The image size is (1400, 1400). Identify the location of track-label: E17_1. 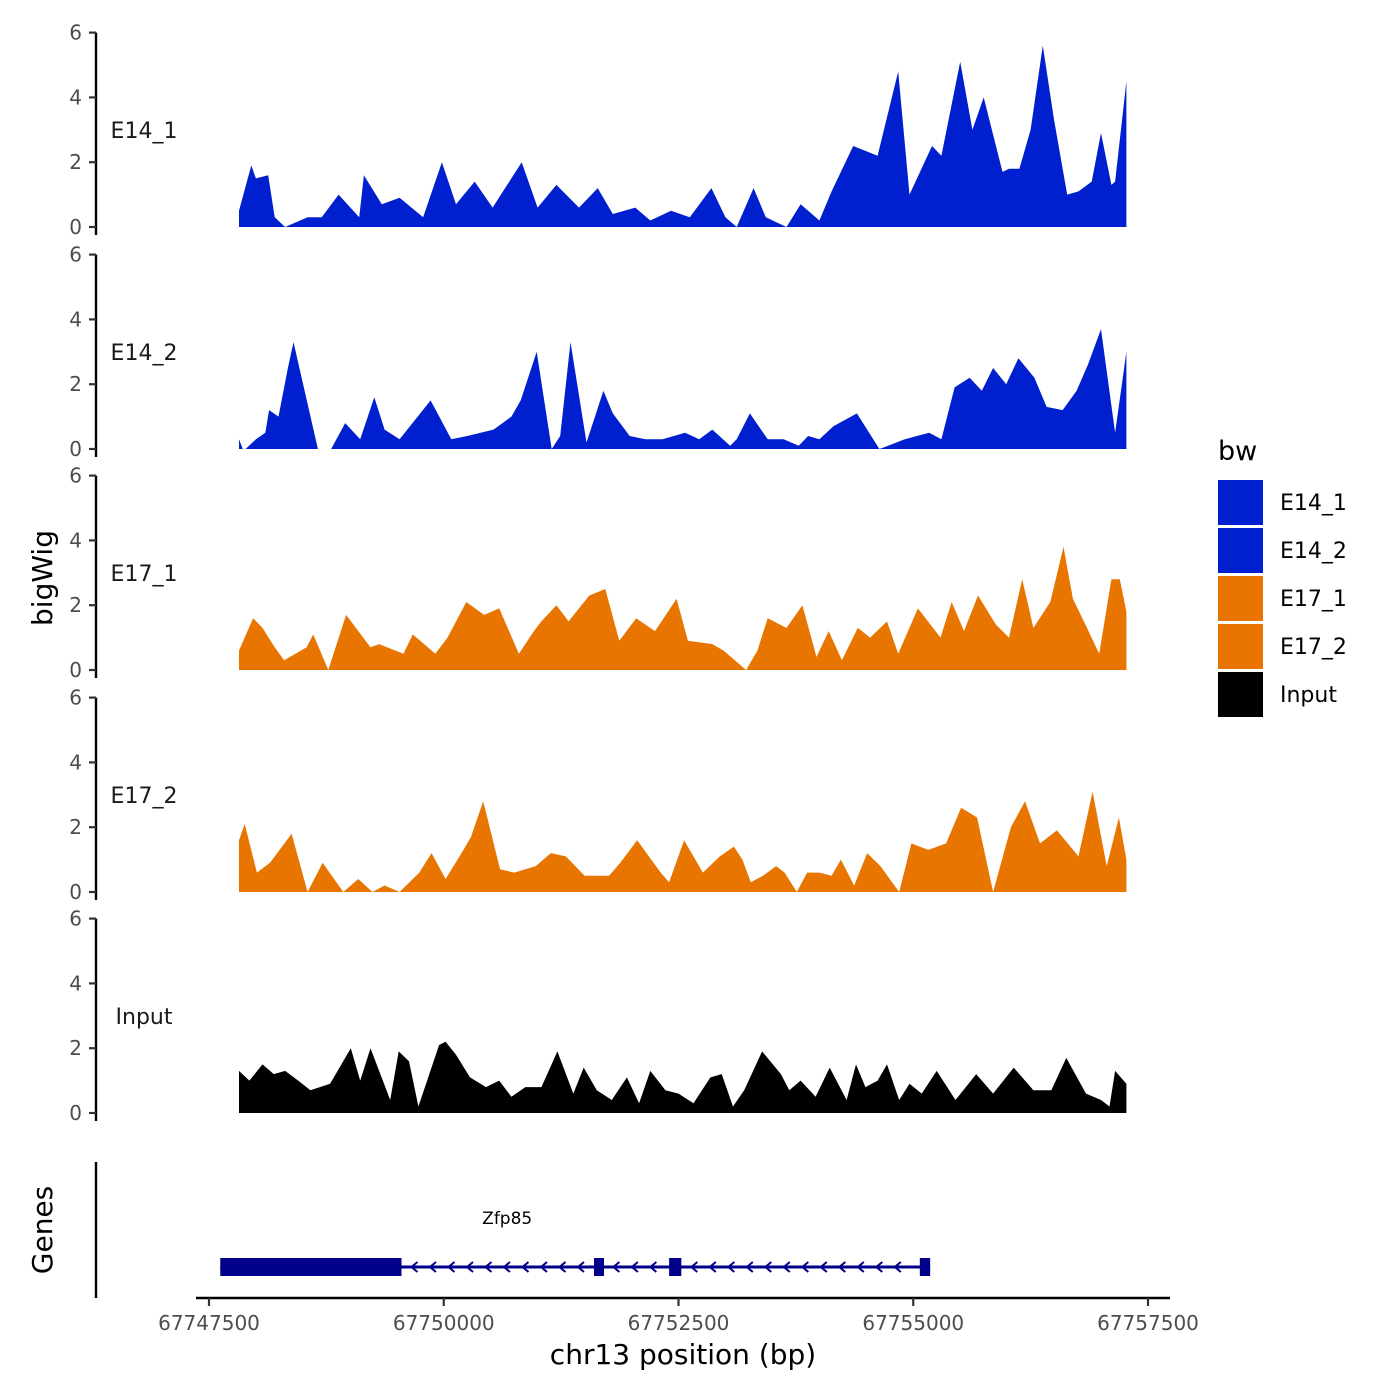
(144, 574).